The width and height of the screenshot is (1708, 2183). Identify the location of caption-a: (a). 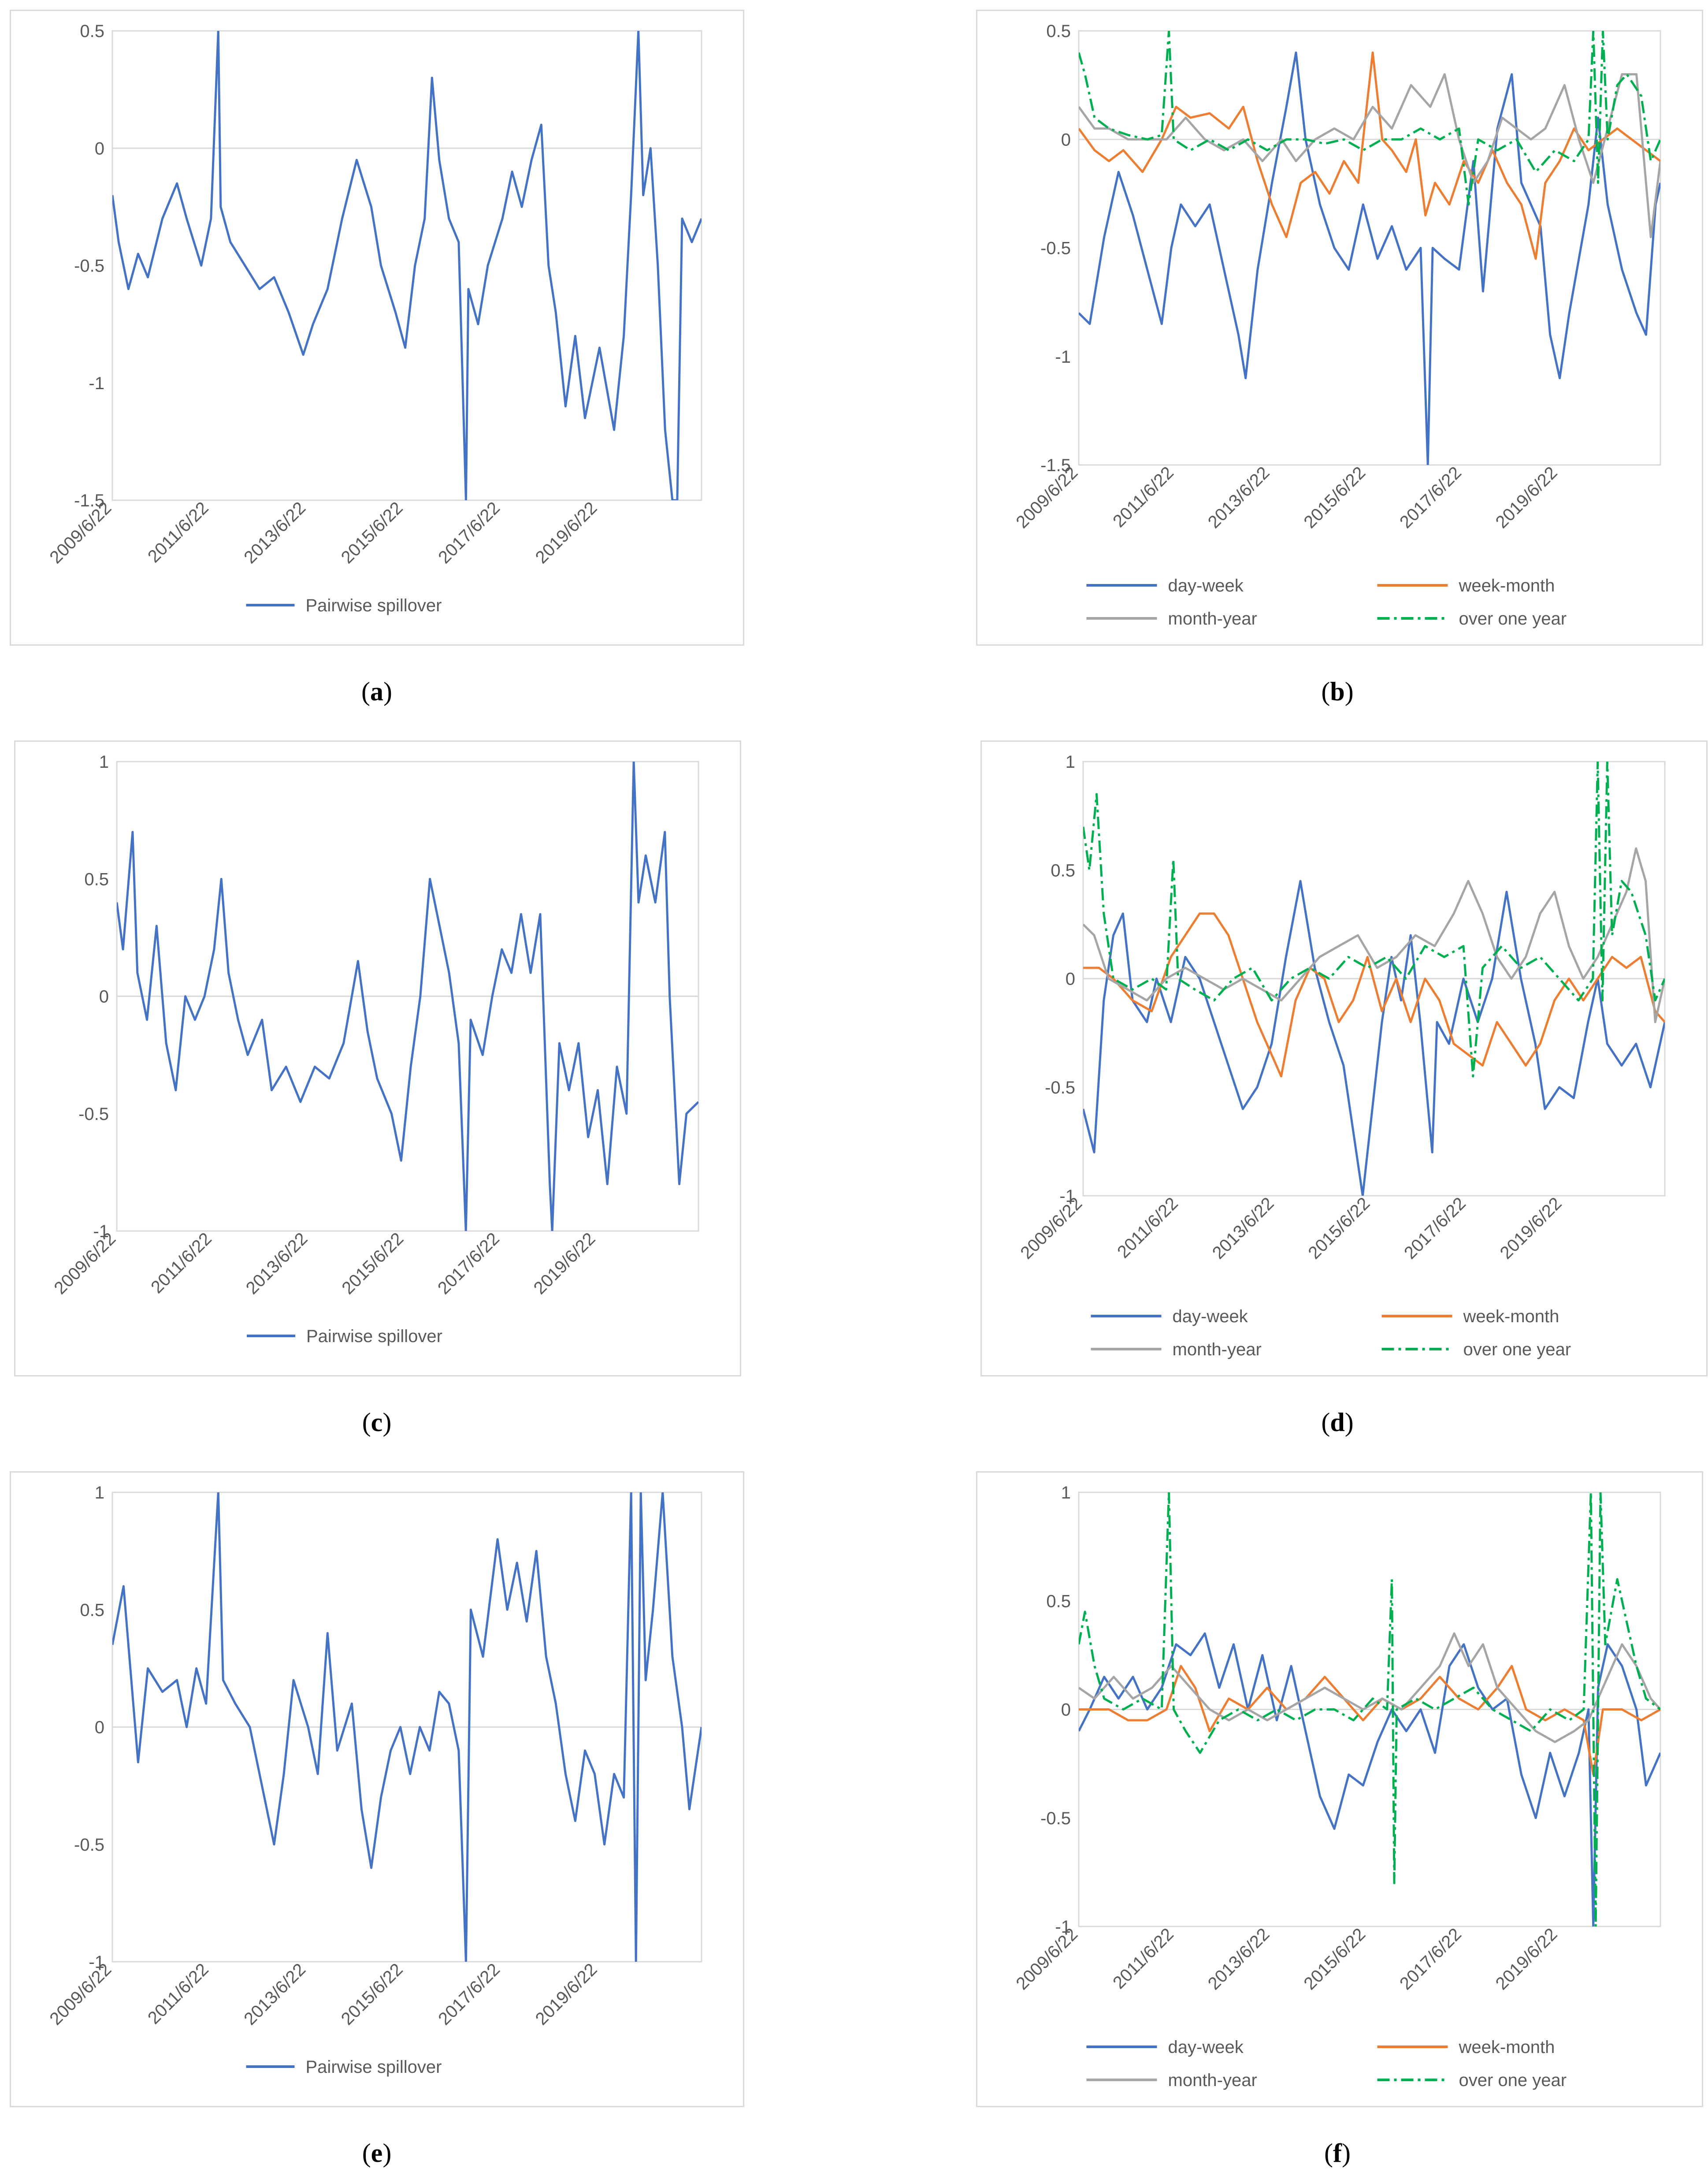
(376, 691).